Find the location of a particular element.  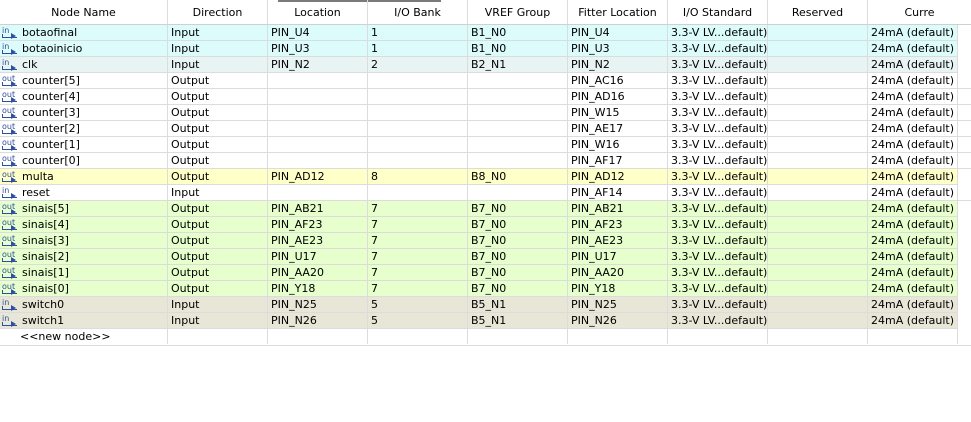

location-cell: PIN_U17 is located at coordinates (318, 256).